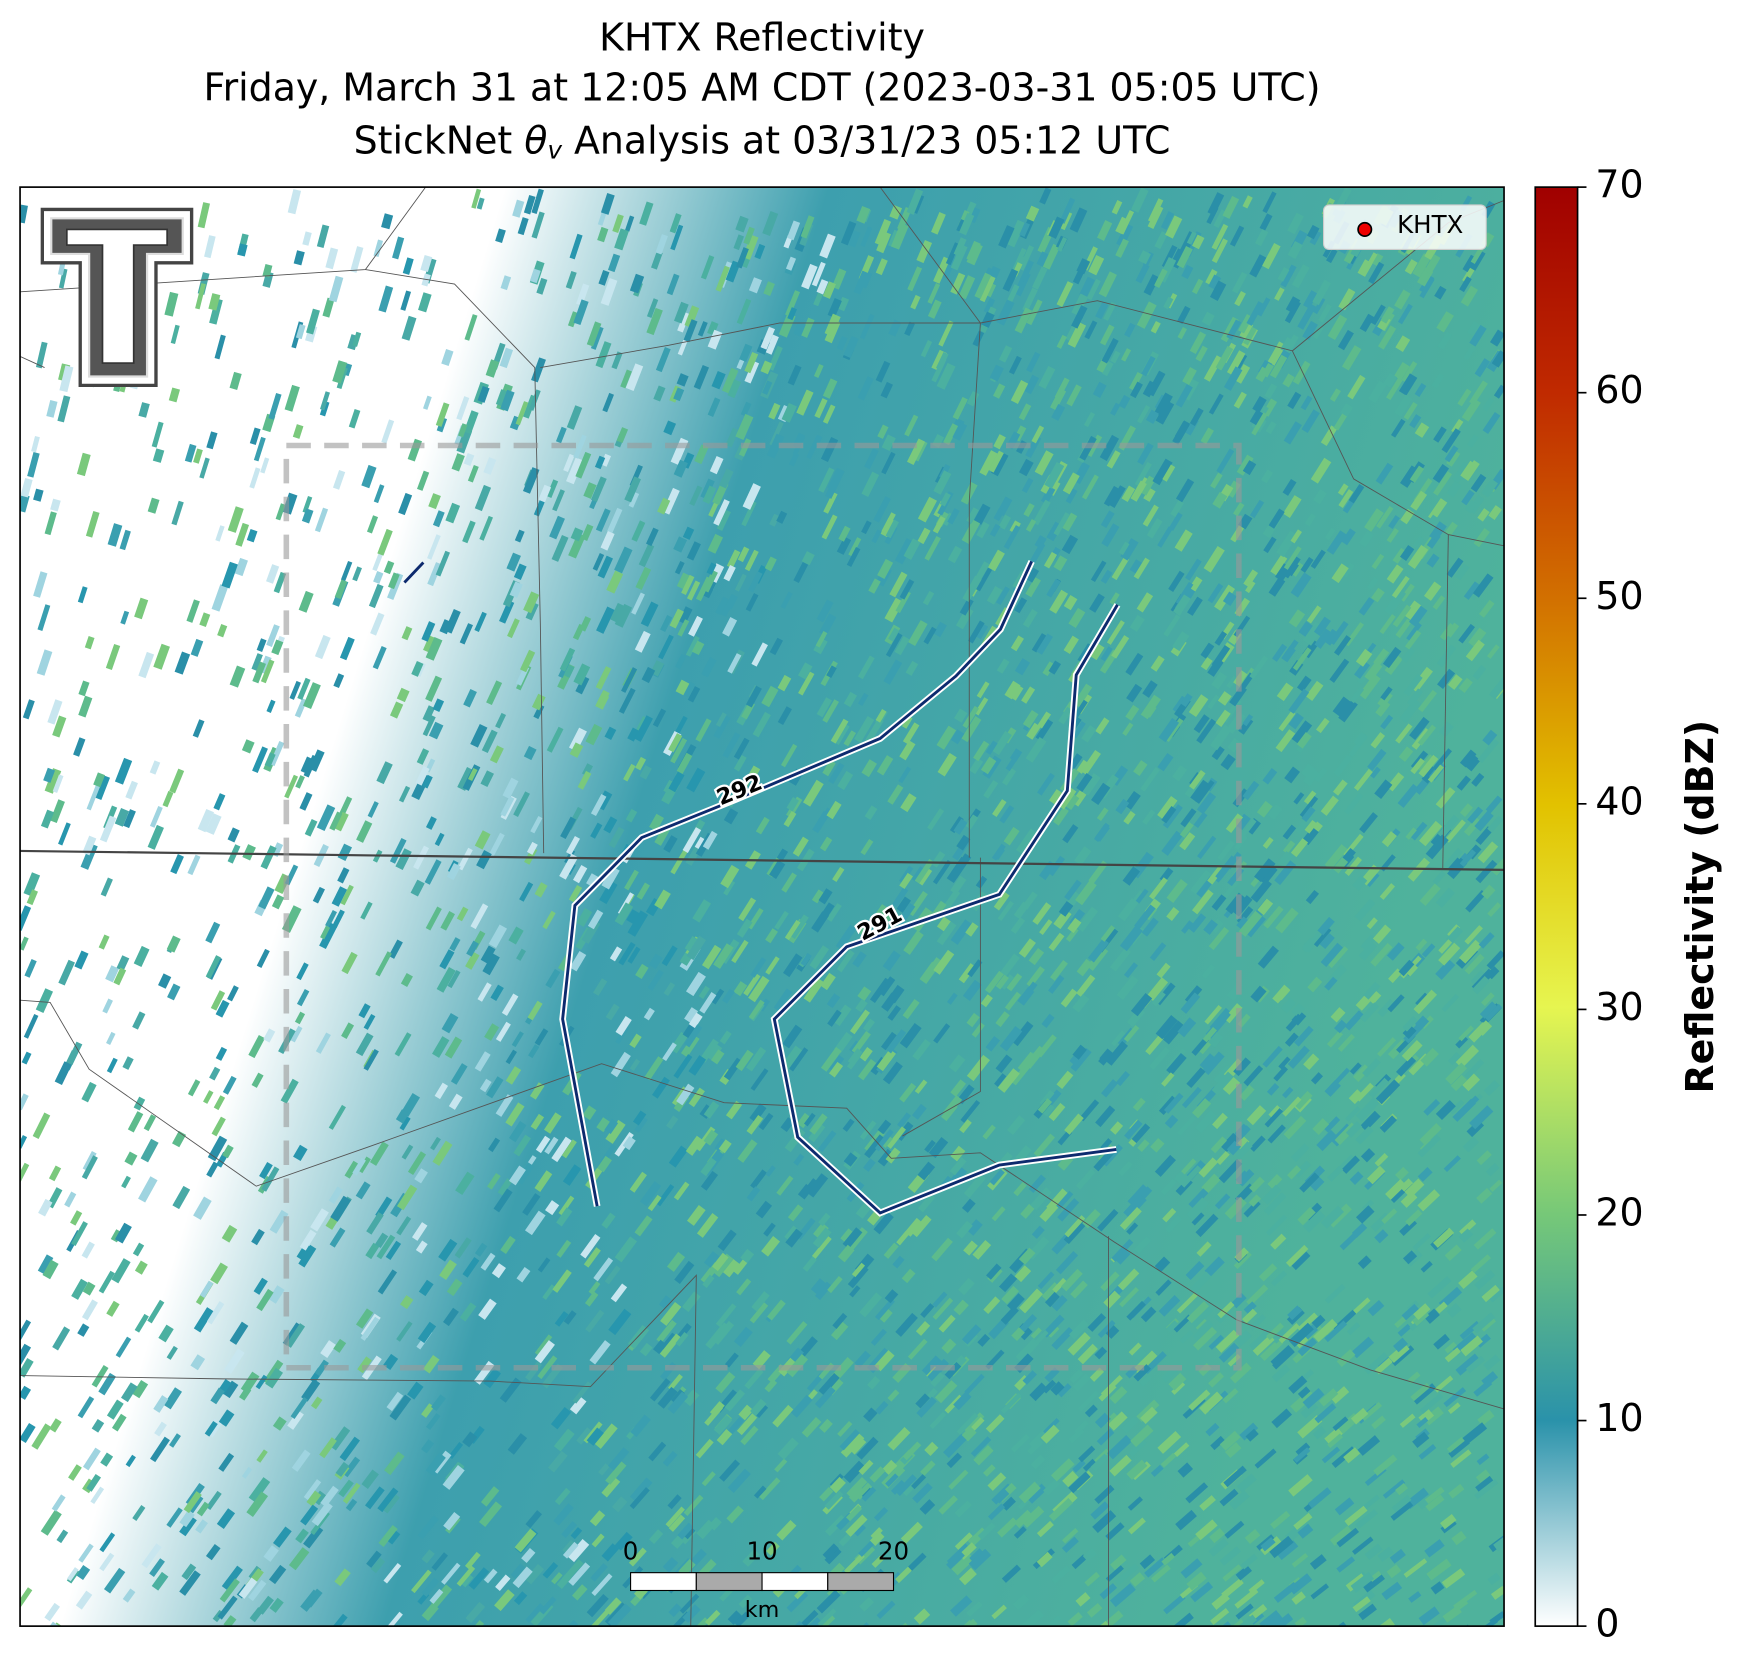  Describe the element at coordinates (761, 1551) in the screenshot. I see `scale-tick-label: 10` at that location.